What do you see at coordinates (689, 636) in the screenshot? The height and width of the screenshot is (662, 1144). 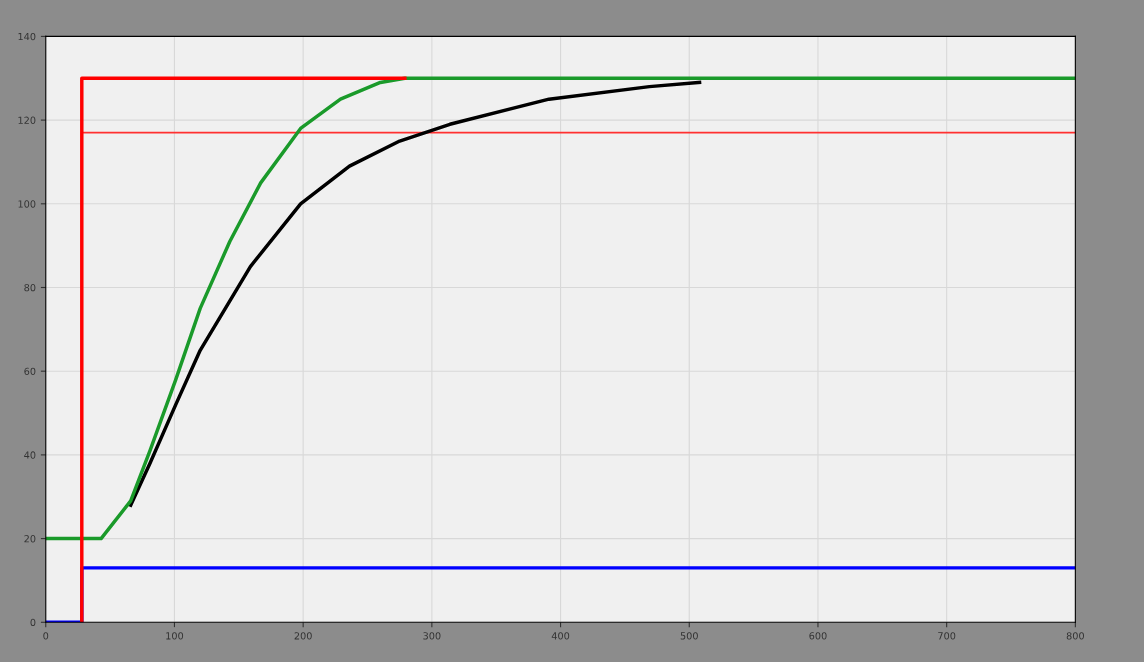 I see `x-tick-label: 500` at bounding box center [689, 636].